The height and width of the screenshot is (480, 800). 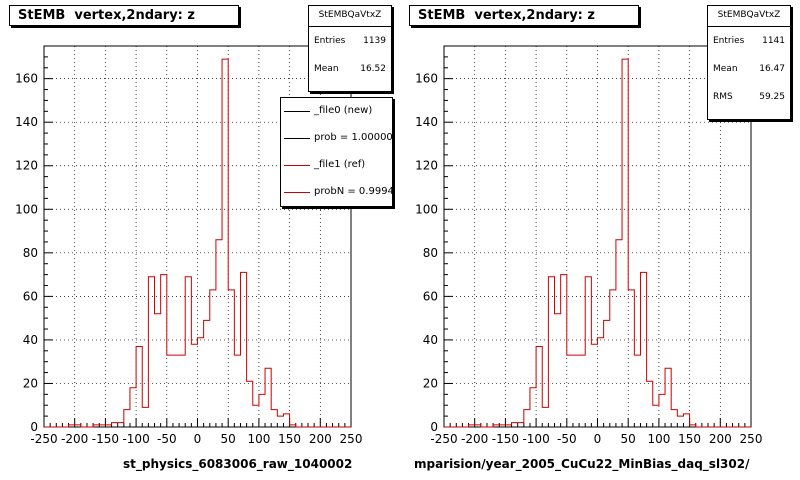 I want to click on legend-entry-probn: probN = 0.999437, so click(x=336, y=192).